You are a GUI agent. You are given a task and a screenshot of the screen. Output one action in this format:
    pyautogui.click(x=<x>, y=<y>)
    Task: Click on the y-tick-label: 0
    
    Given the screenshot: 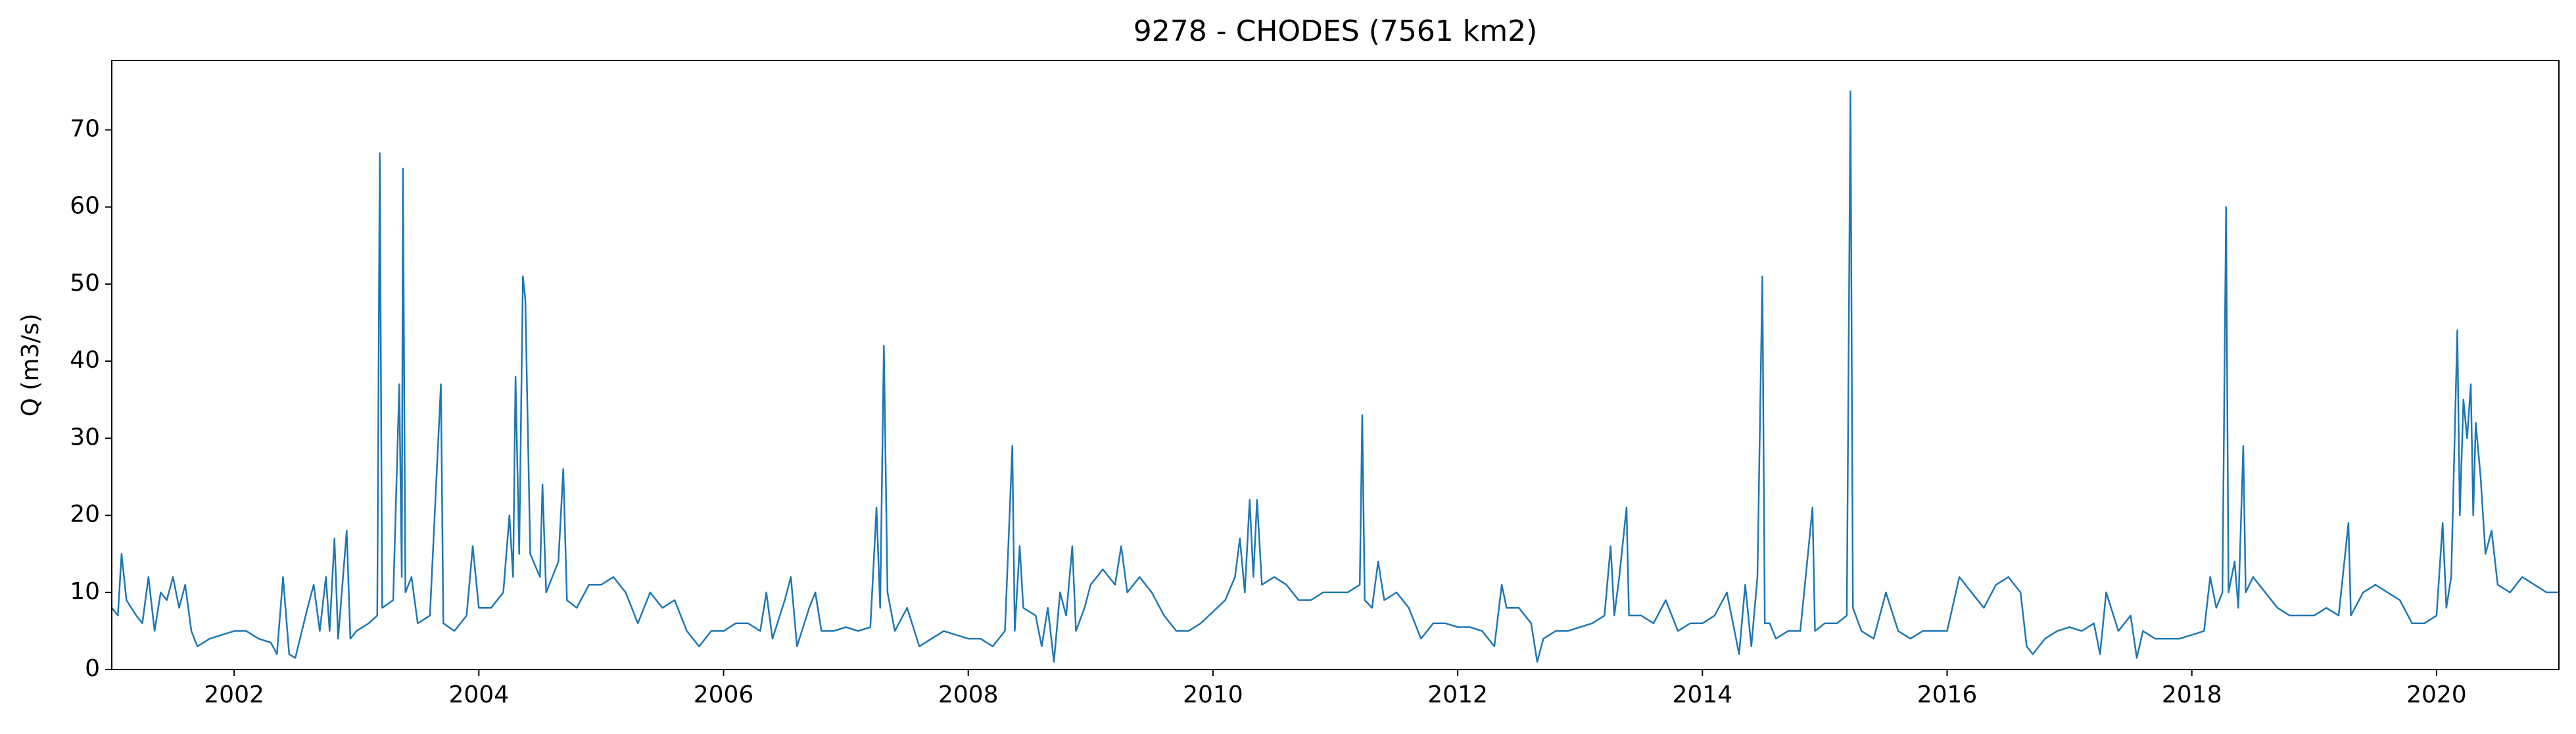 What is the action you would take?
    pyautogui.click(x=93, y=668)
    